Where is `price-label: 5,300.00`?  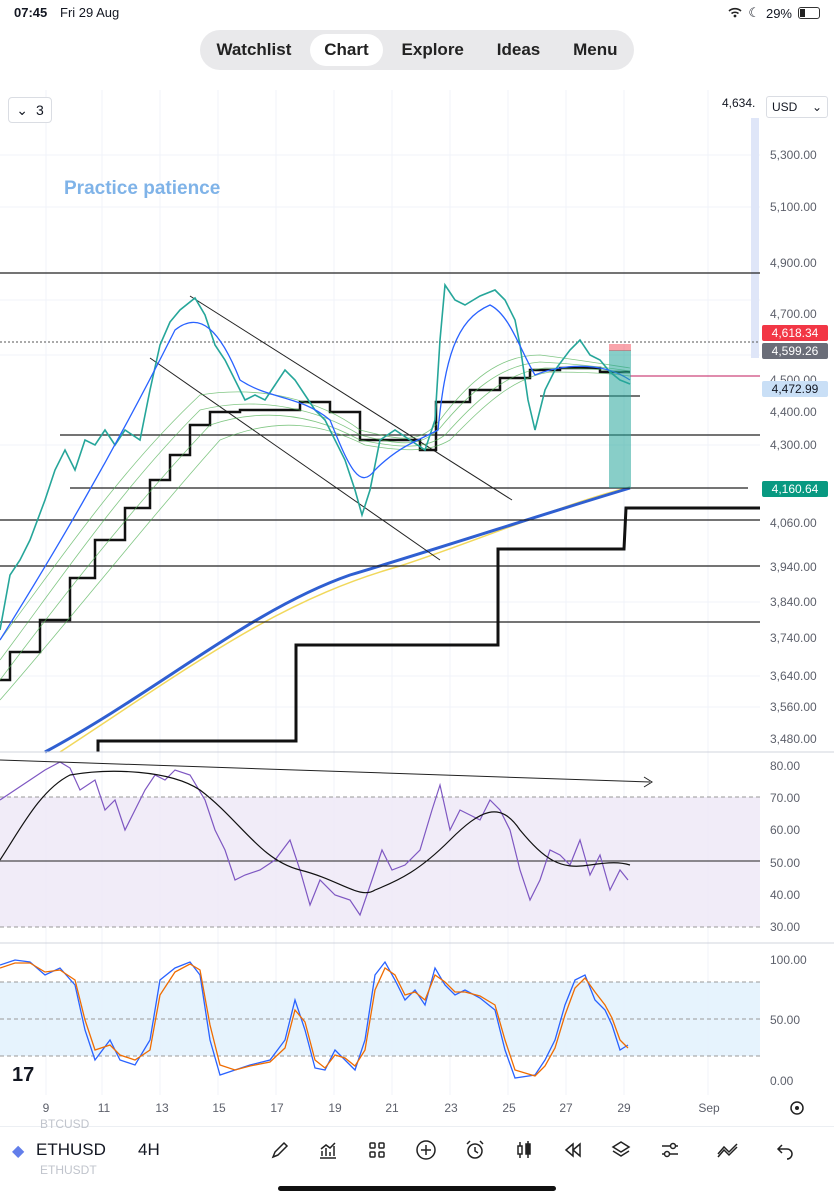
price-label: 5,300.00 is located at coordinates (793, 155).